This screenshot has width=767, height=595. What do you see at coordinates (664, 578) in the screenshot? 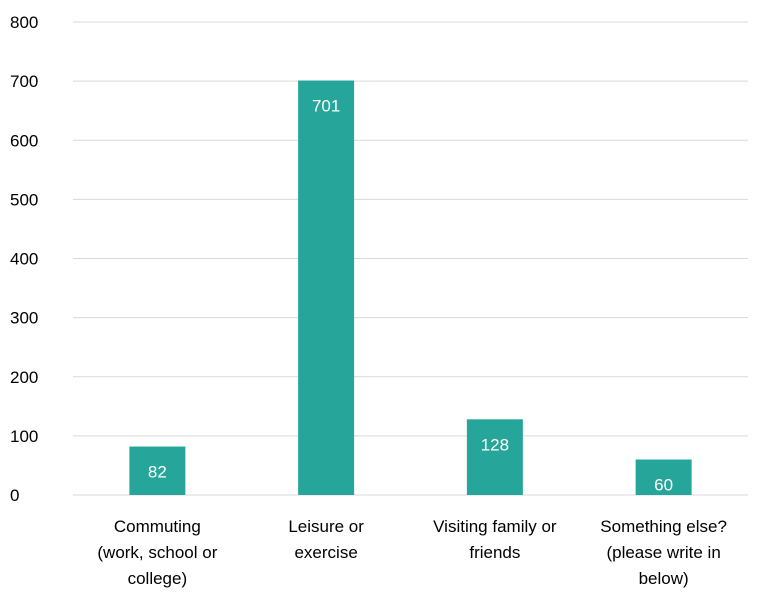
I see `category-label: below)` at bounding box center [664, 578].